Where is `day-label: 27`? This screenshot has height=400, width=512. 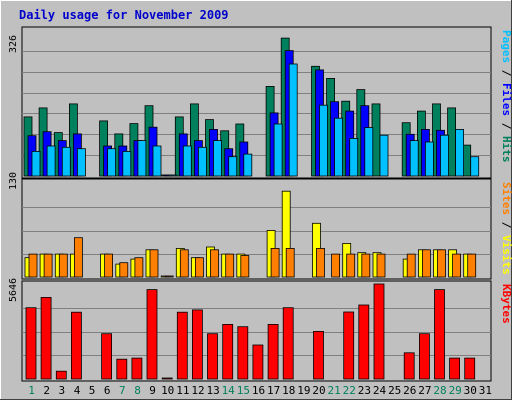
day-label: 27 is located at coordinates (424, 390).